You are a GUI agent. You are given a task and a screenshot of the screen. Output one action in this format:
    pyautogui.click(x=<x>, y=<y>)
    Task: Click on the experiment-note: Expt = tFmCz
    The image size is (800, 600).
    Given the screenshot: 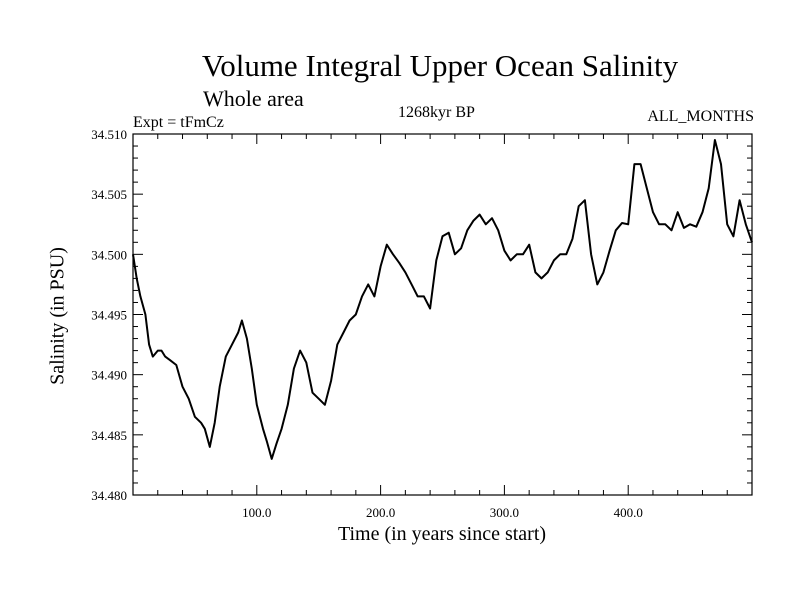 What is the action you would take?
    pyautogui.click(x=178, y=122)
    